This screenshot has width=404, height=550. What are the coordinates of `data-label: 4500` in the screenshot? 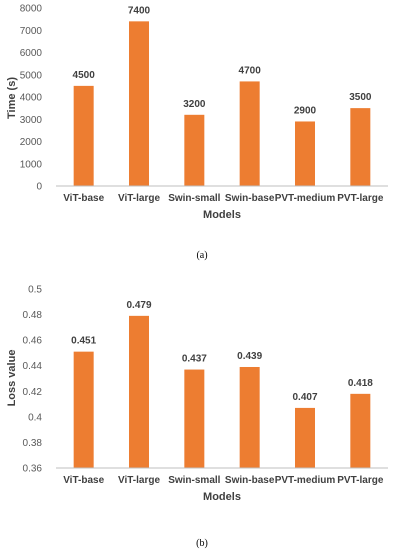 It's located at (84, 75).